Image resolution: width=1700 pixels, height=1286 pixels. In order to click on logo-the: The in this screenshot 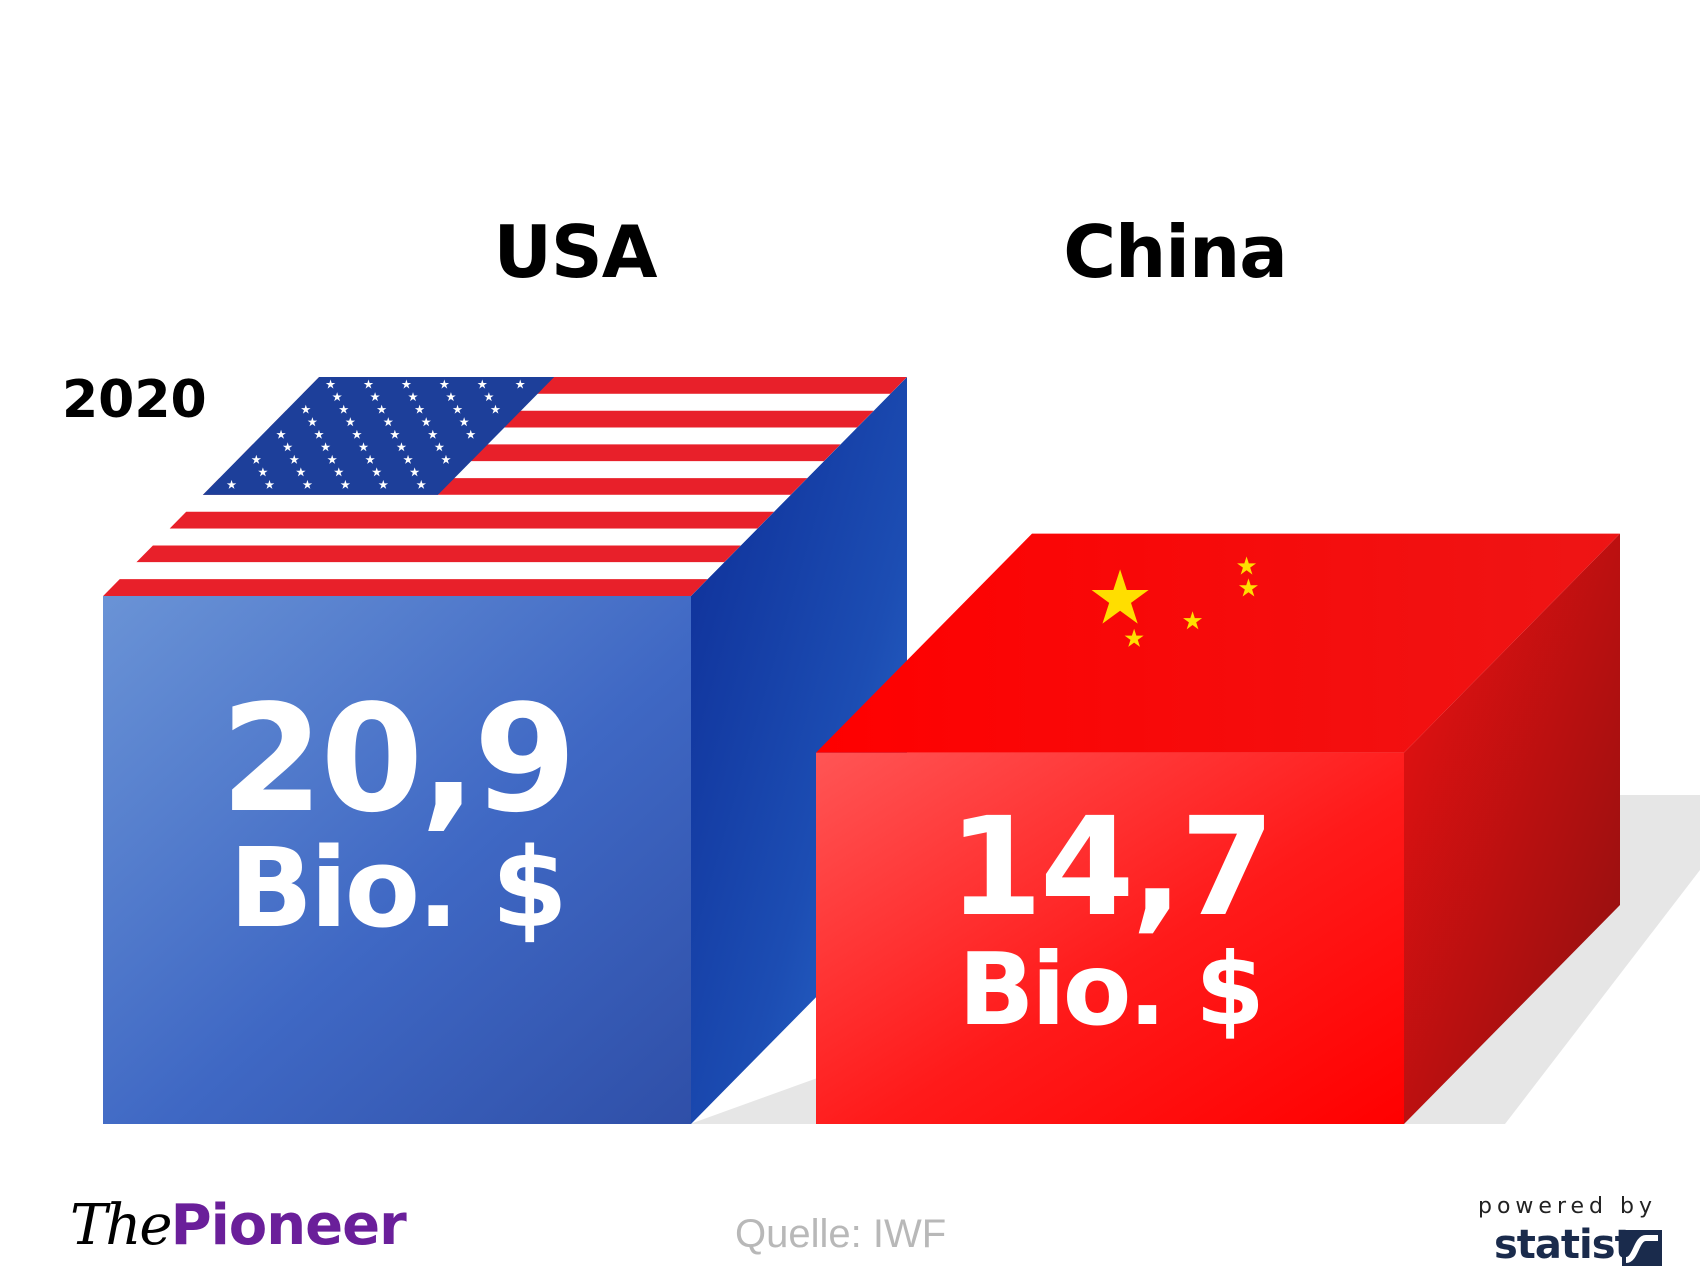, I will do `click(121, 1225)`.